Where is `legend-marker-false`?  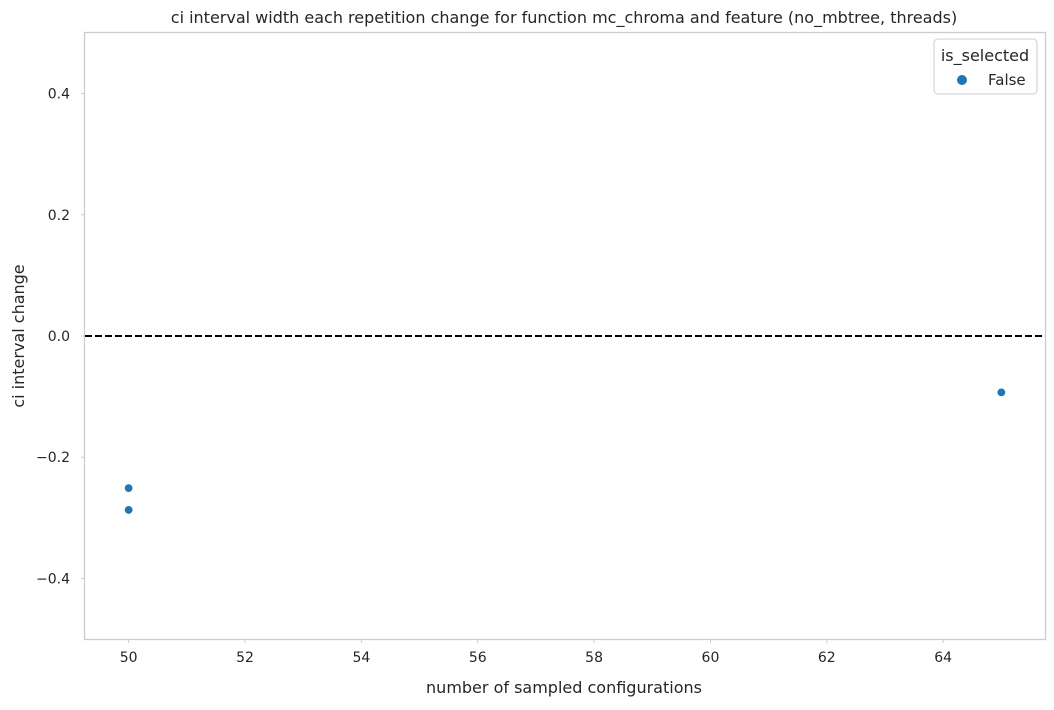
legend-marker-false is located at coordinates (962, 80).